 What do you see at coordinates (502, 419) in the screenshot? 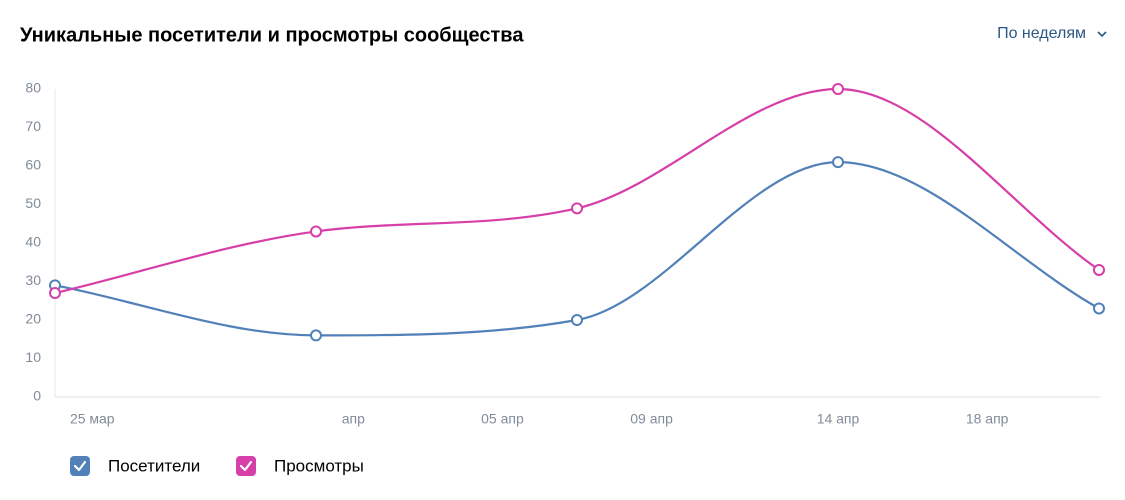
I see `x-tick-label: 05 апр` at bounding box center [502, 419].